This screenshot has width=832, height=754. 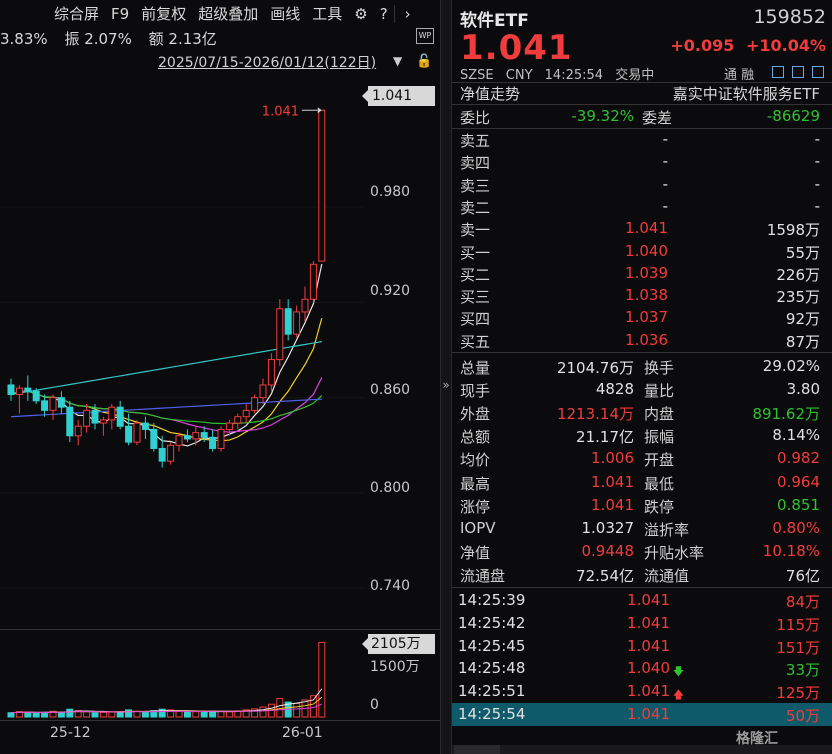 I want to click on toolbar-f9: F9, so click(x=120, y=14).